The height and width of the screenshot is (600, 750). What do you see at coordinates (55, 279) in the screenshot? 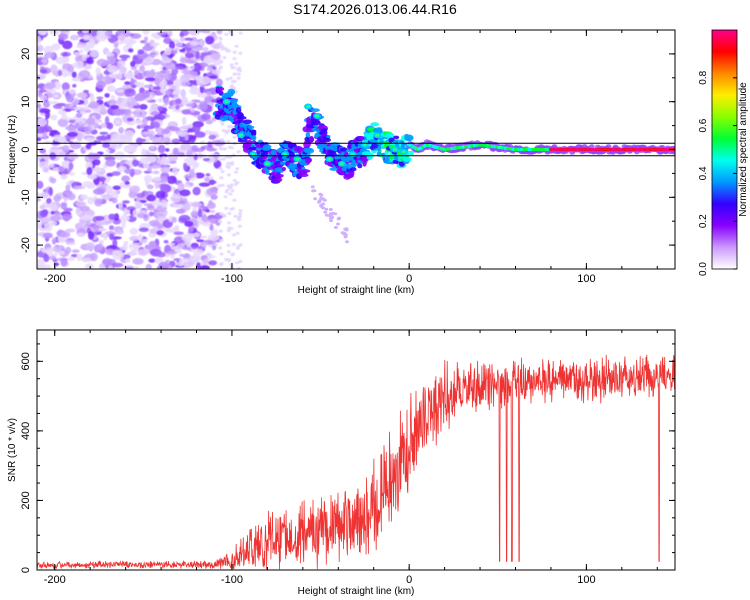
I see `heatmap-xtick-label: -200` at bounding box center [55, 279].